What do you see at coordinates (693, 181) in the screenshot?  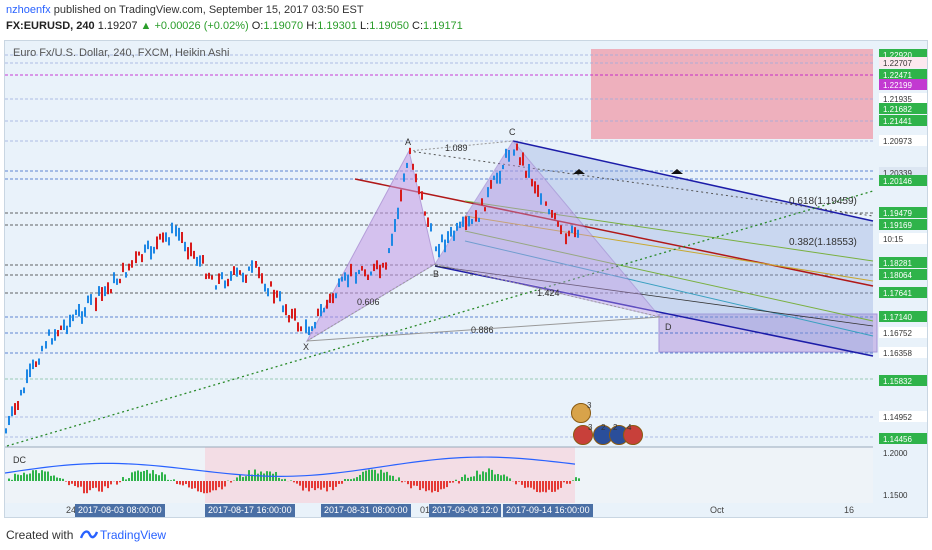 I see `channel-upper-line` at bounding box center [693, 181].